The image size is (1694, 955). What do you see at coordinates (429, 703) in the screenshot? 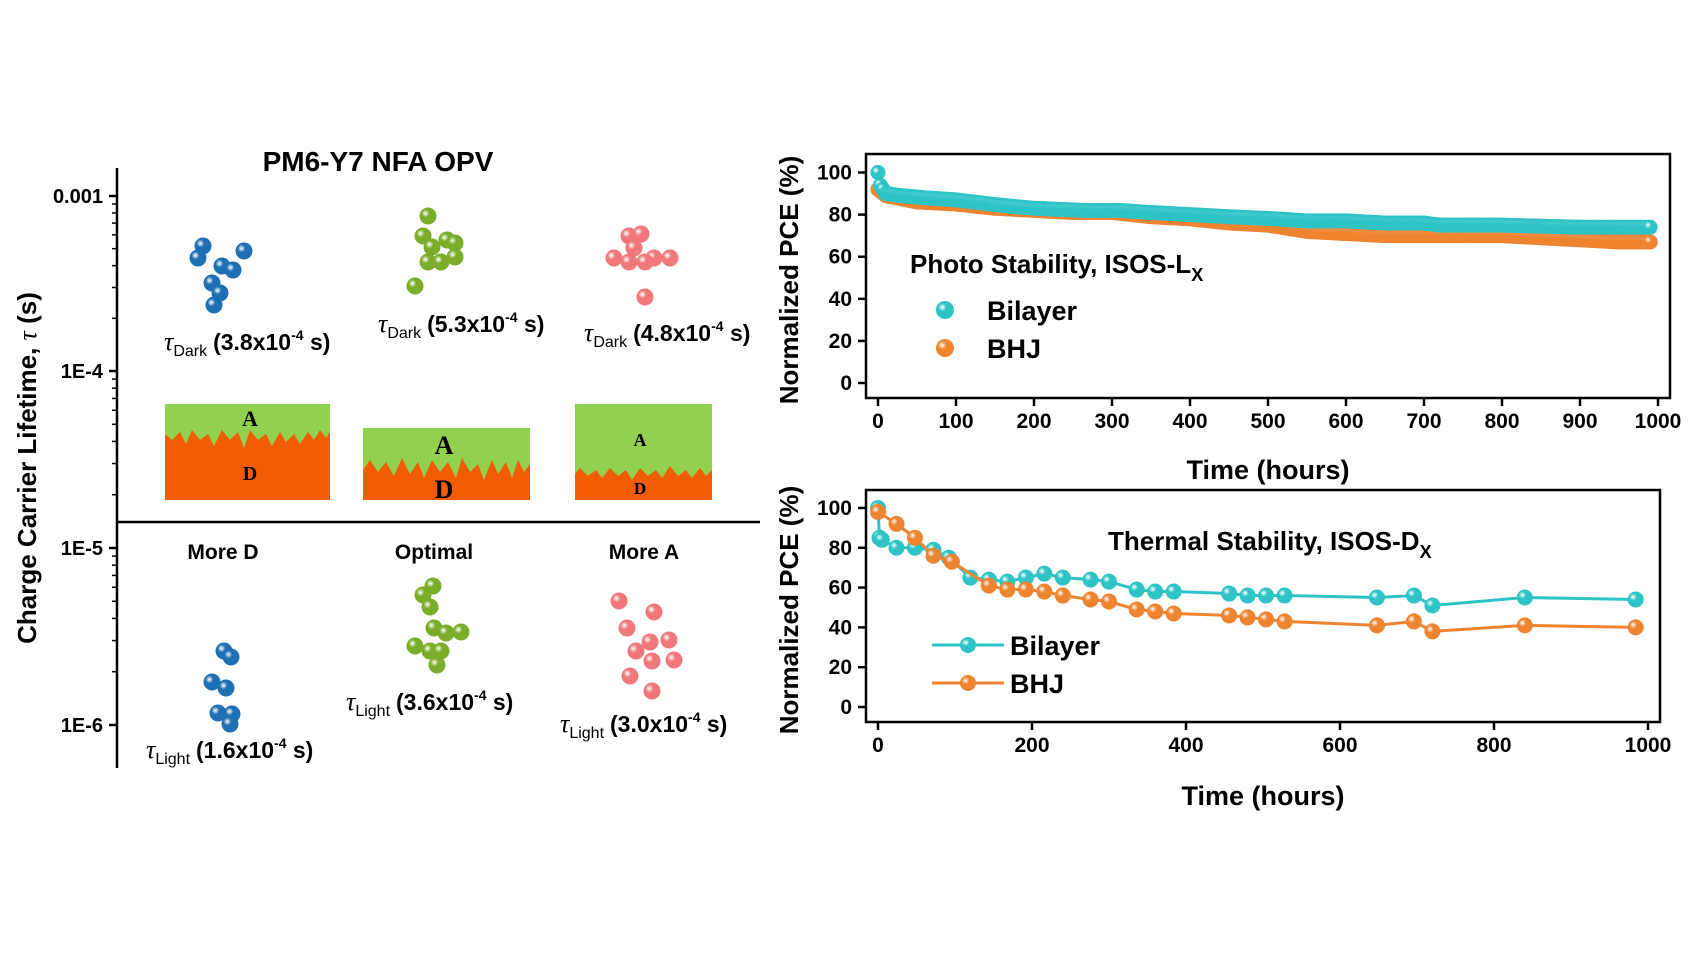
I see `tau-light-optimal: τLight (3.6x10-4 s)` at bounding box center [429, 703].